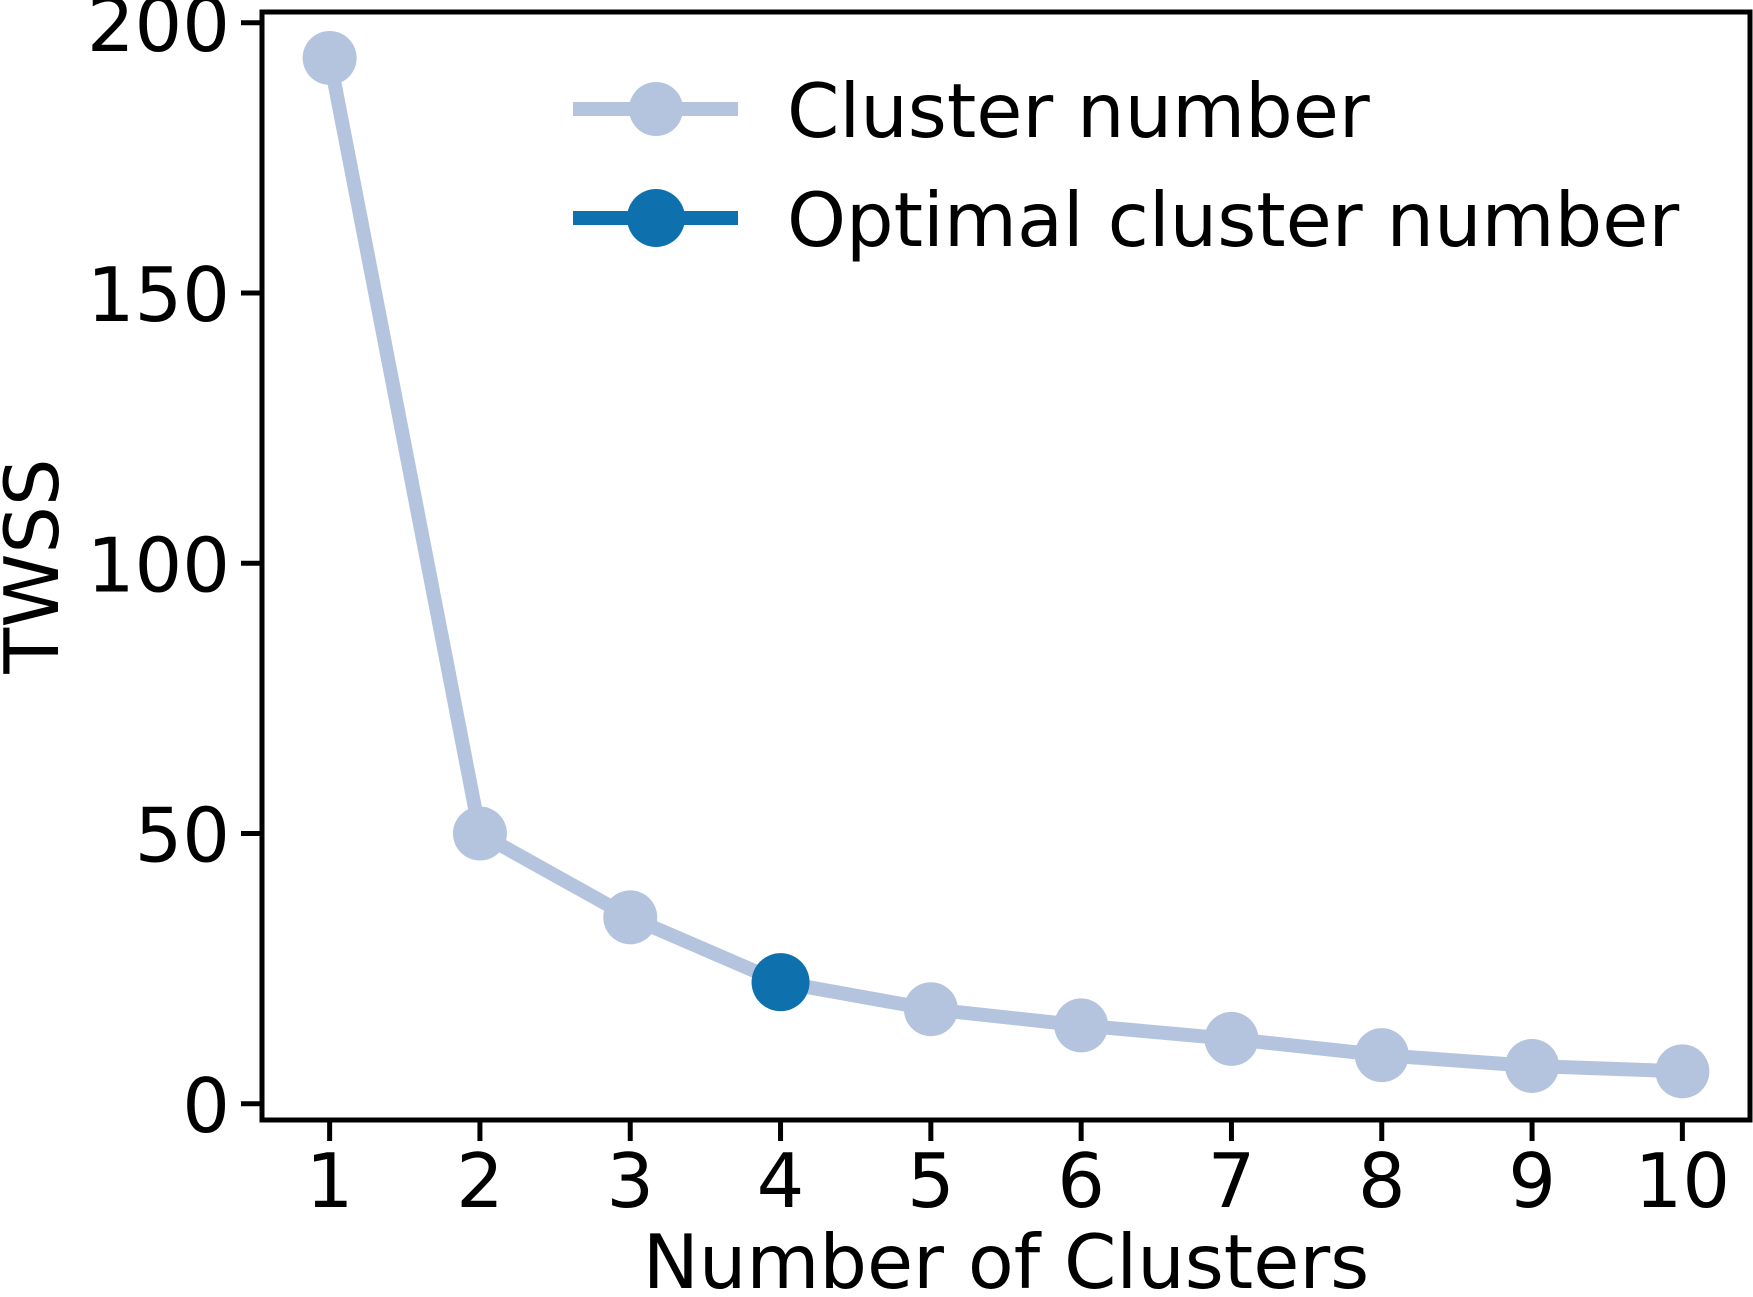 Image resolution: width=1753 pixels, height=1297 pixels. I want to click on x-tick-label: 7, so click(1232, 1181).